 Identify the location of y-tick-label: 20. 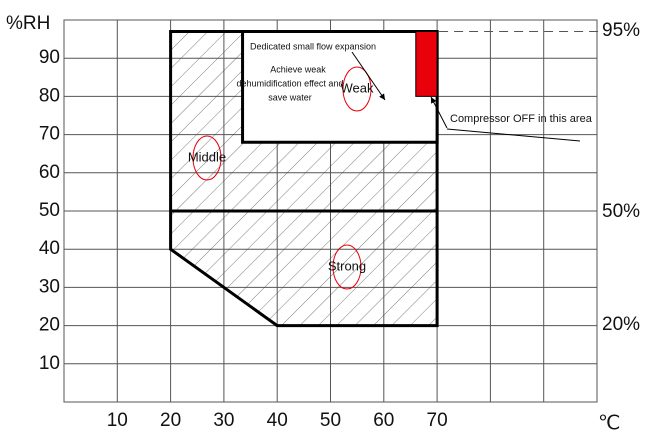
(49, 325).